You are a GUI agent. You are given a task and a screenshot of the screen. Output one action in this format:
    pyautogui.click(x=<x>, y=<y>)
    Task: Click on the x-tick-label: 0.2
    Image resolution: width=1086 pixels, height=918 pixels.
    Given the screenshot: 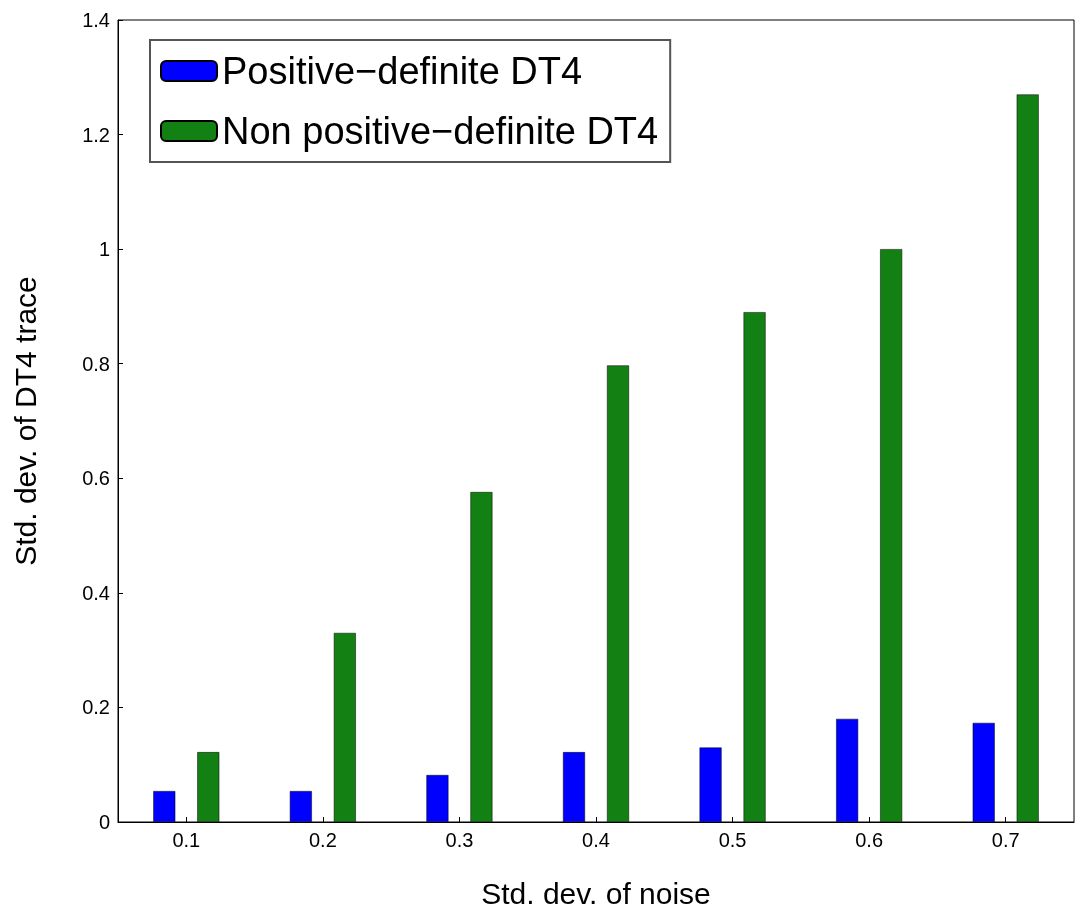 What is the action you would take?
    pyautogui.click(x=322, y=840)
    